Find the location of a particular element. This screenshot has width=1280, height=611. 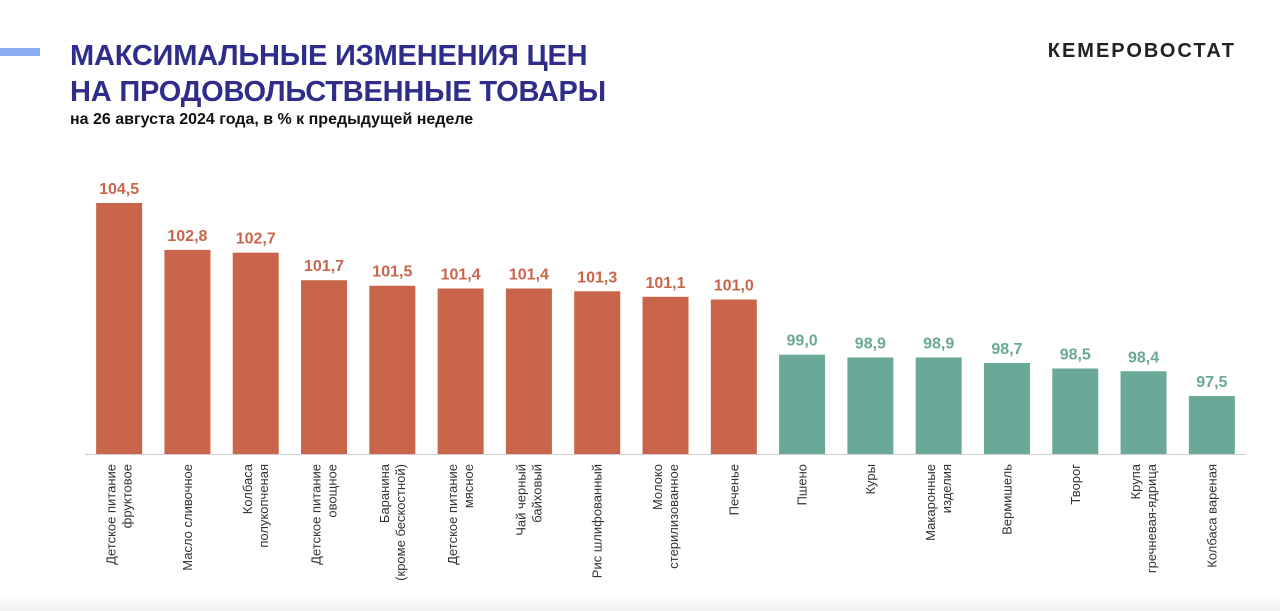

value-label-14: 98,5 is located at coordinates (1075, 354).